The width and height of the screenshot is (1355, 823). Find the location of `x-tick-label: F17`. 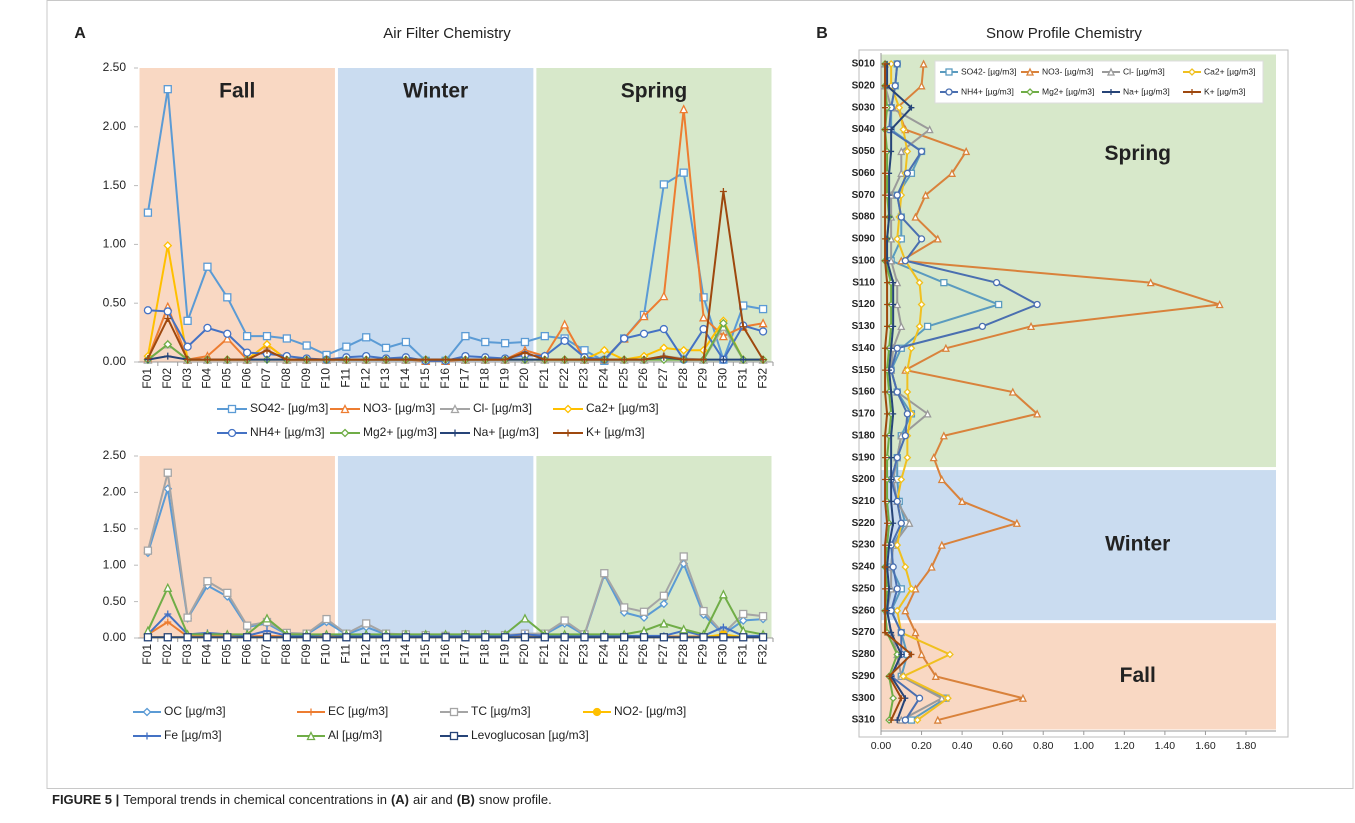

x-tick-label: F17 is located at coordinates (465, 378).